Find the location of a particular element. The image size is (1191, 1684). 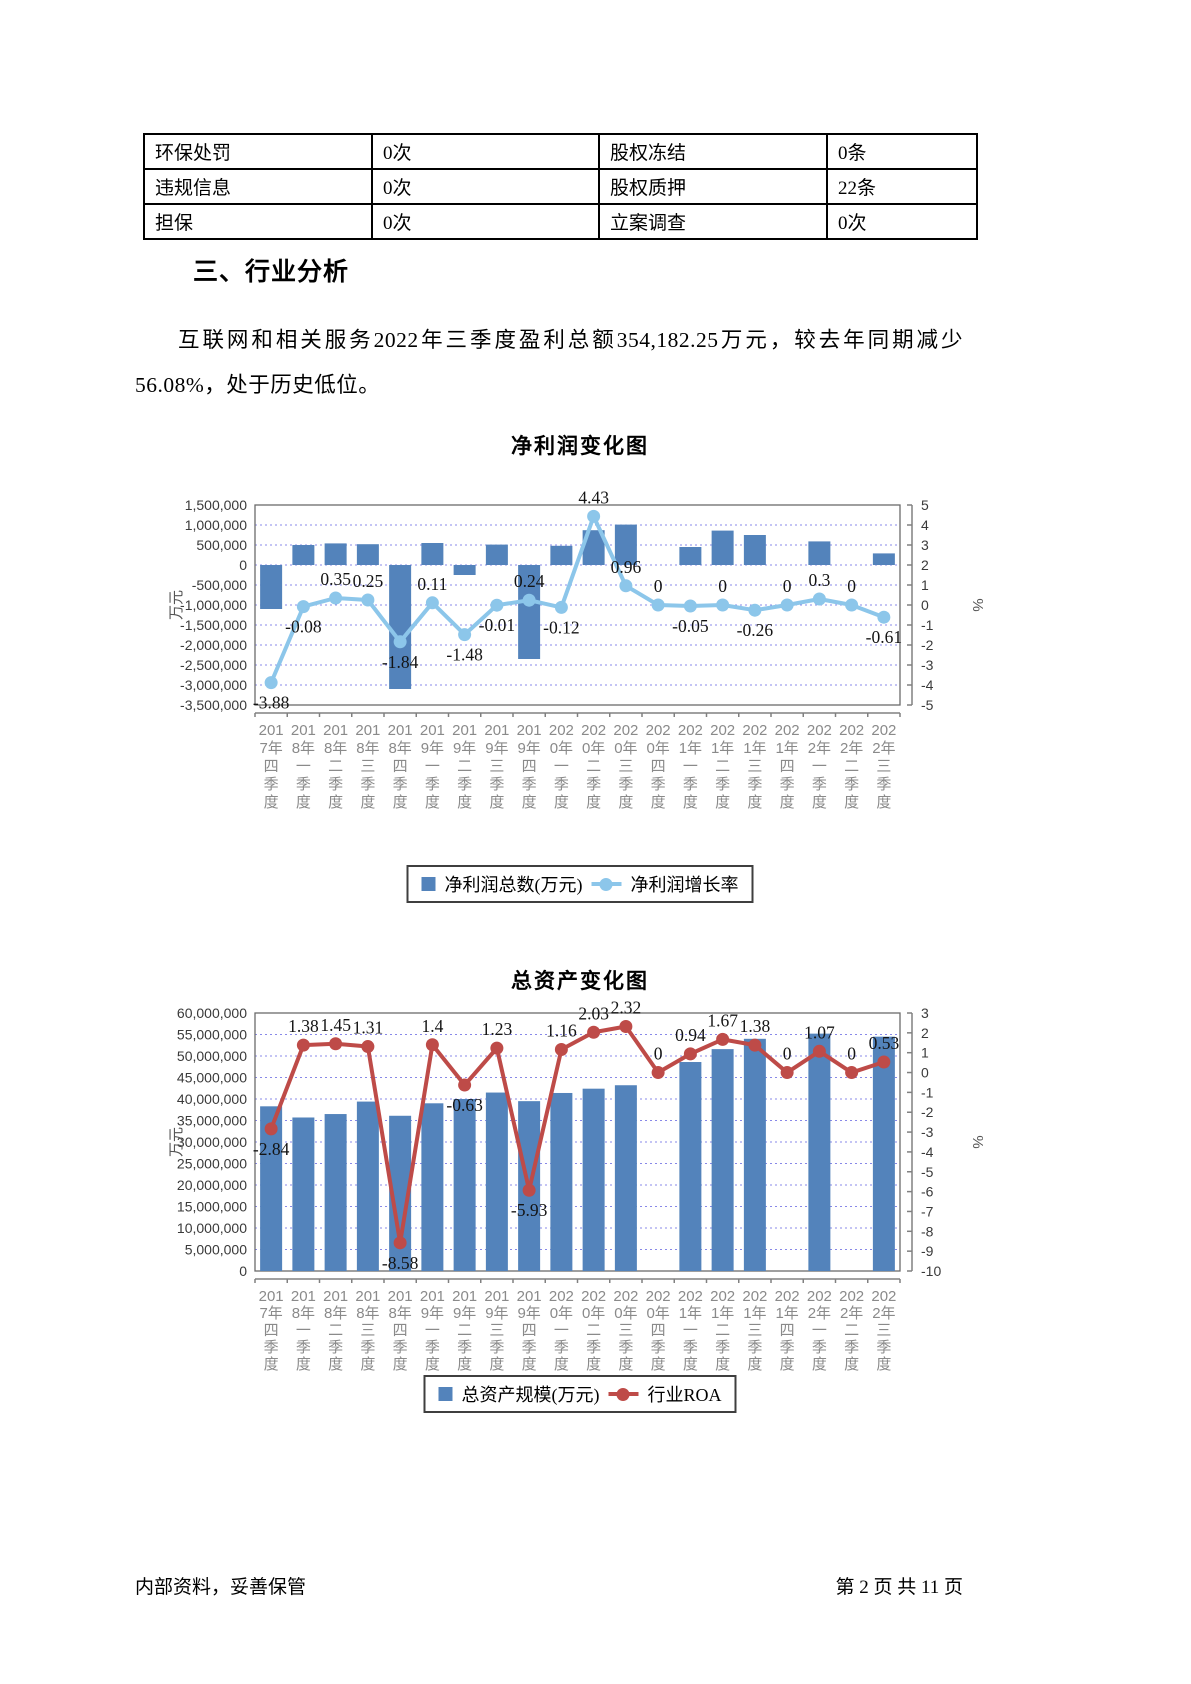

table-row: 违规信息 0次 股权质押 22条 is located at coordinates (560, 186).